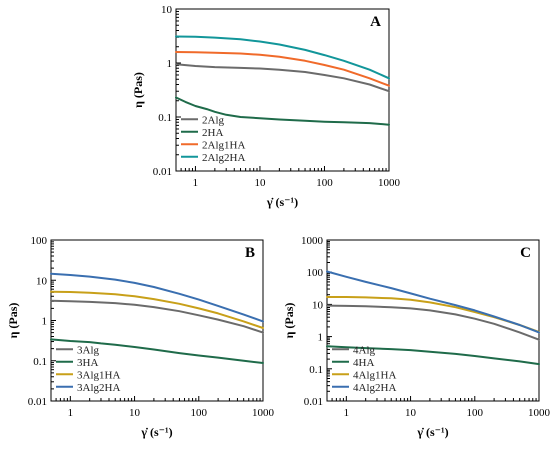 The height and width of the screenshot is (451, 550). I want to click on legend-label: 2Alg, so click(213, 120).